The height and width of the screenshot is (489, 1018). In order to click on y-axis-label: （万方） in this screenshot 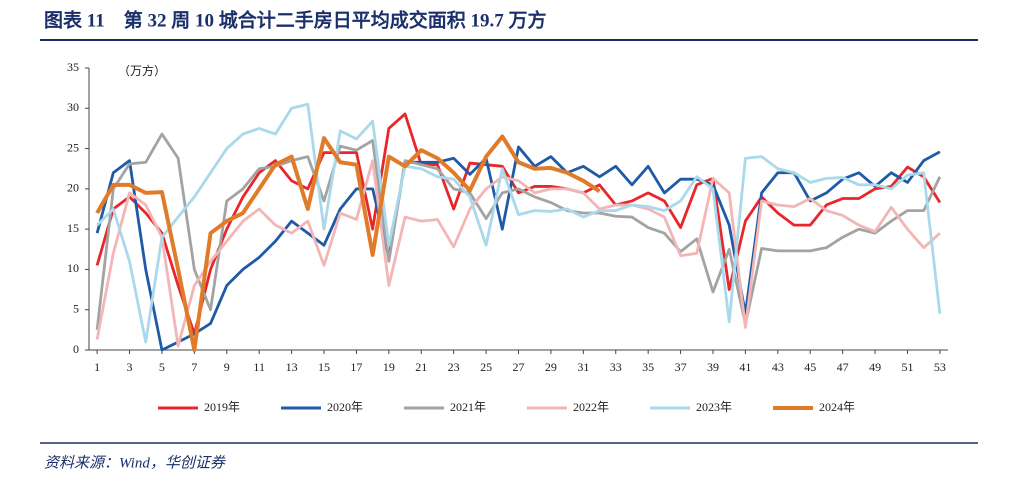, I will do `click(142, 70)`.